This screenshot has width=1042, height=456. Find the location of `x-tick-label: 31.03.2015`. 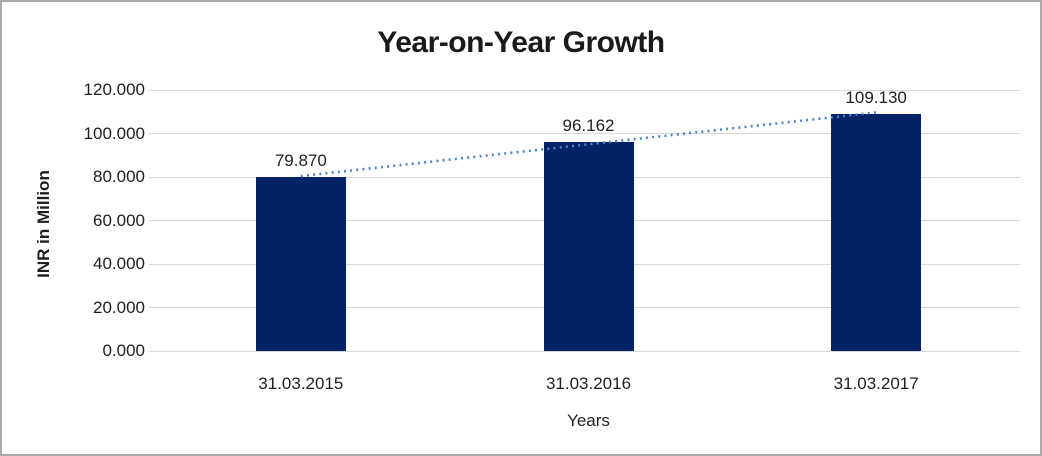

x-tick-label: 31.03.2015 is located at coordinates (301, 383).